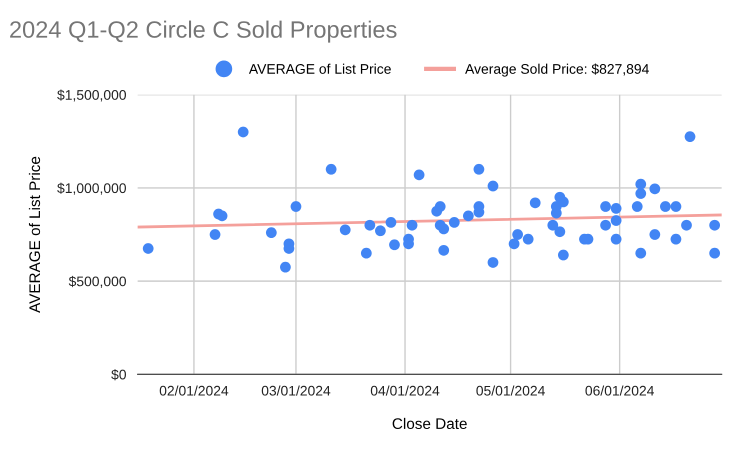 This screenshot has height=451, width=744. Describe the element at coordinates (97, 282) in the screenshot. I see `y-tick-label: $500,000` at that location.